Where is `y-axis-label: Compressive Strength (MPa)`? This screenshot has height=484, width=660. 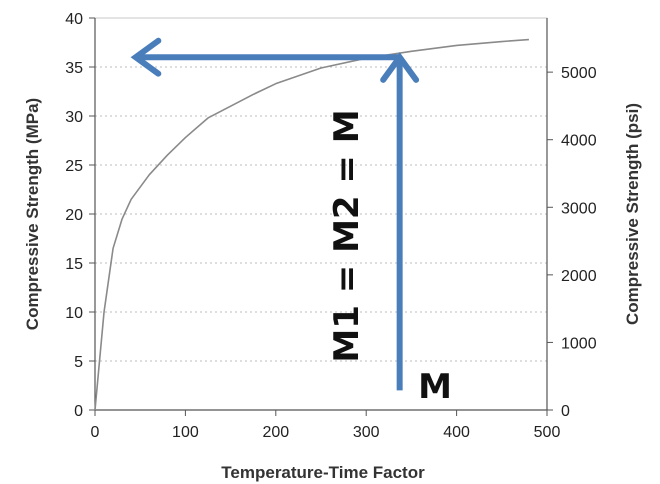 y-axis-label: Compressive Strength (MPa) is located at coordinates (32, 214).